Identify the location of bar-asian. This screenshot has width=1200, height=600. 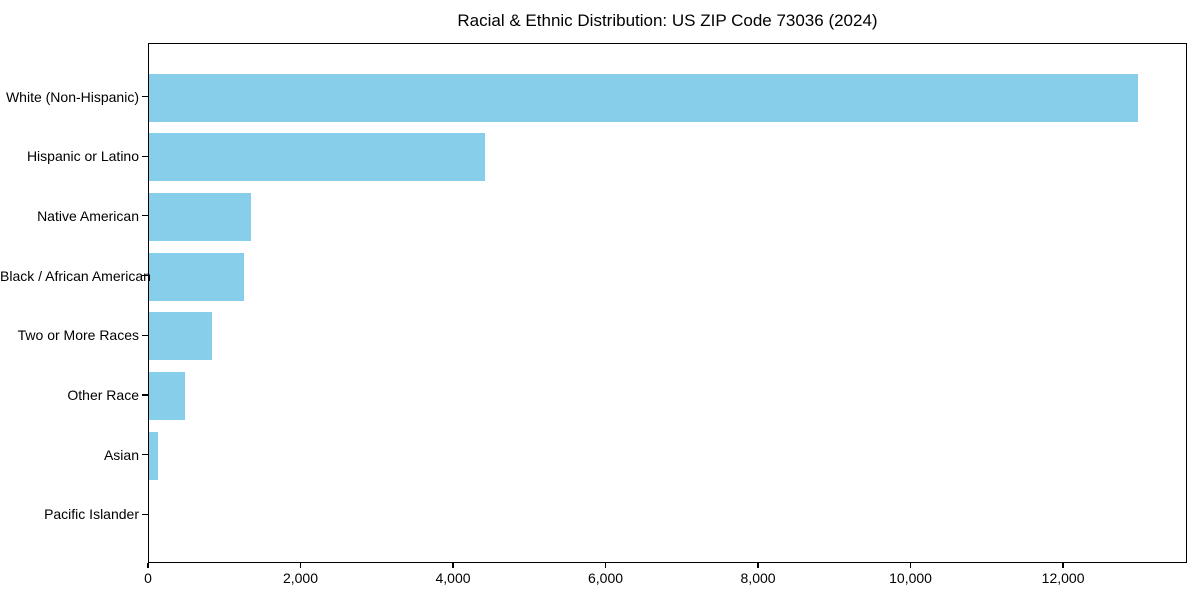
(154, 455).